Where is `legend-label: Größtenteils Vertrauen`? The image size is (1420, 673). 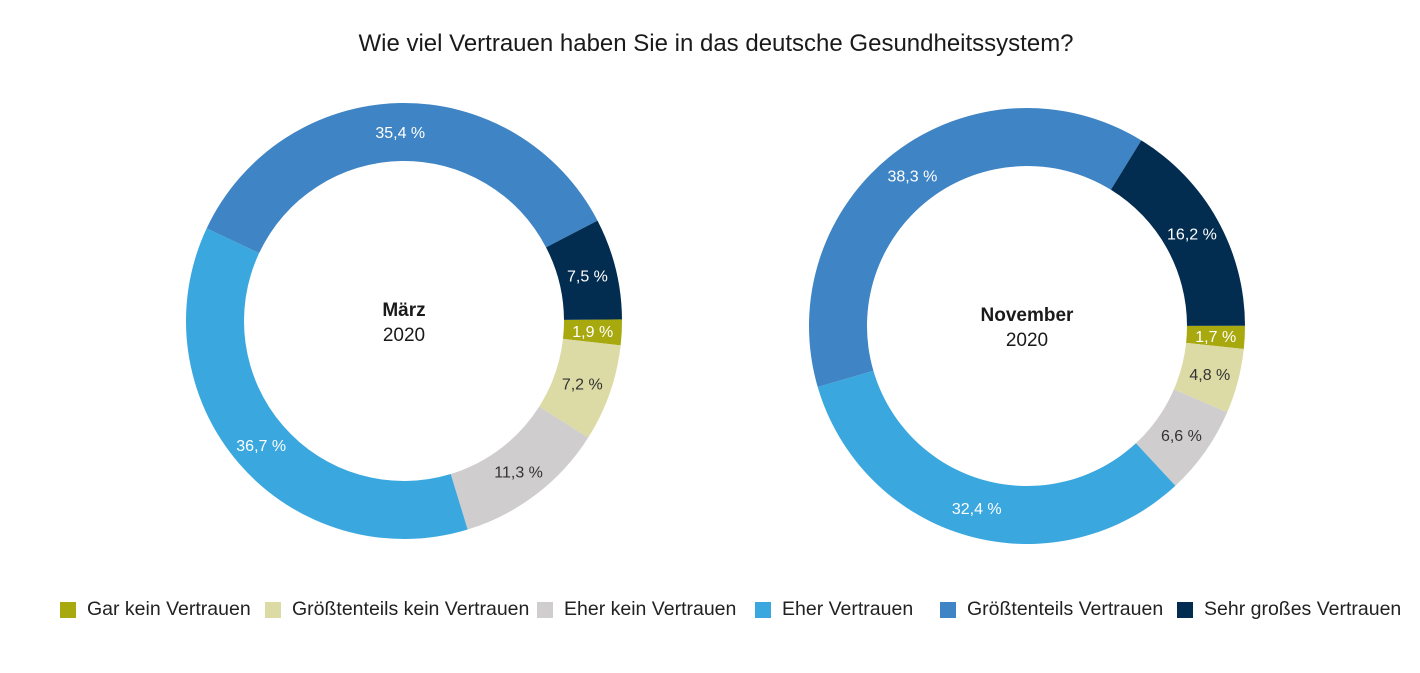
legend-label: Größtenteils Vertrauen is located at coordinates (1065, 609).